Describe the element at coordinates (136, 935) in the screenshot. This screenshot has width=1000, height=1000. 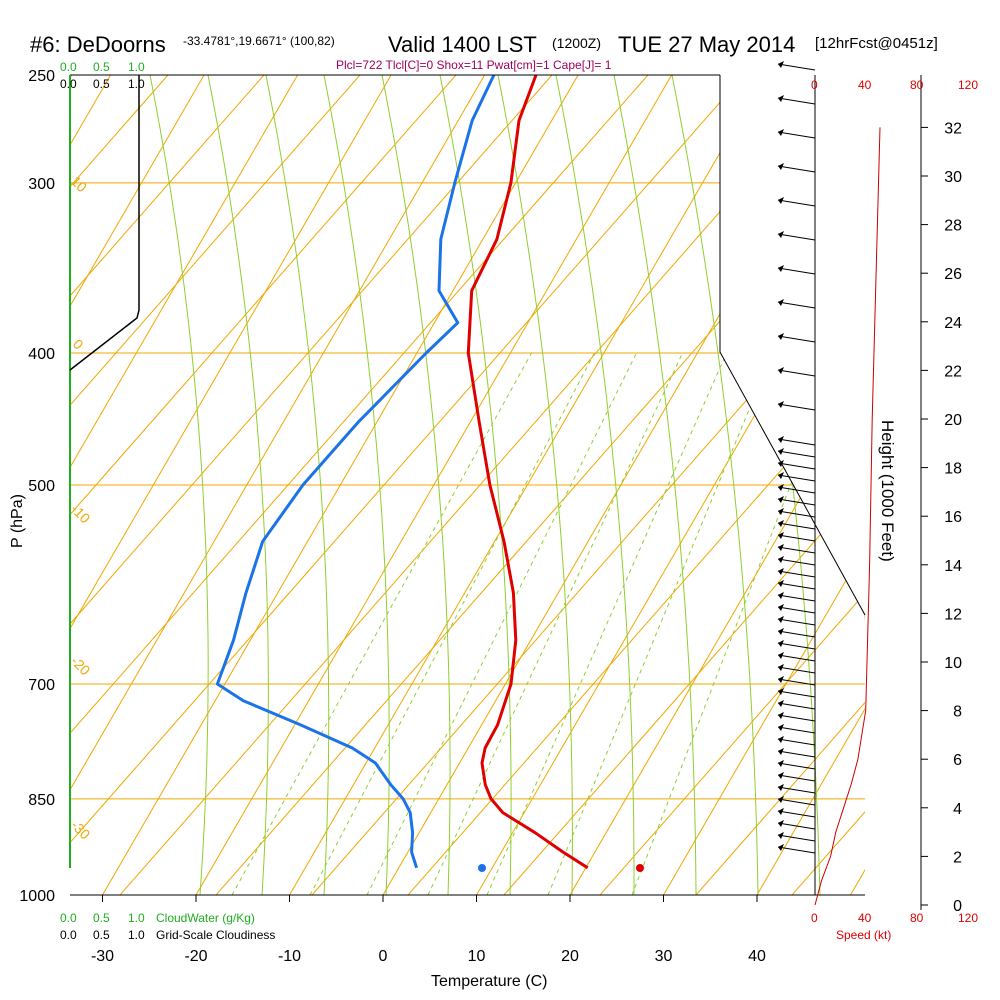
I see `cl-bot-tick-2: 1.0` at that location.